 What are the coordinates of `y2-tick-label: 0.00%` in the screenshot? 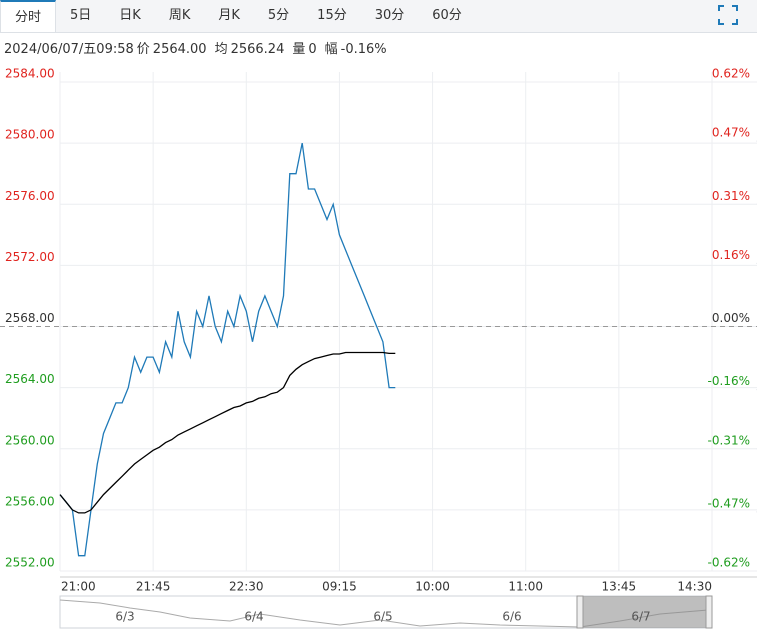 It's located at (731, 318).